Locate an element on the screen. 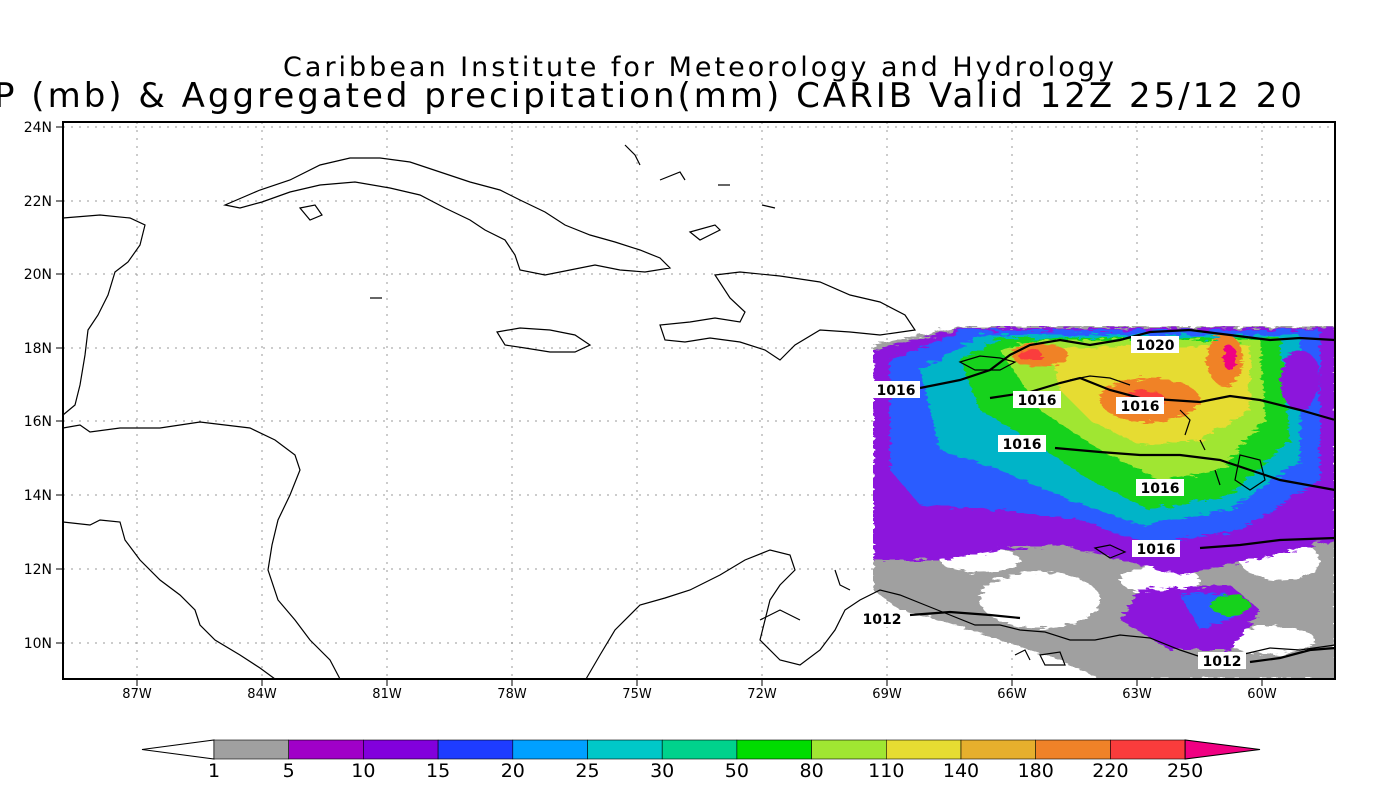 This screenshot has height=800, width=1400. isobar-labels: 1020 1016 1016 1016 1016 1016 1016 1012 1012 is located at coordinates (1052, 503).